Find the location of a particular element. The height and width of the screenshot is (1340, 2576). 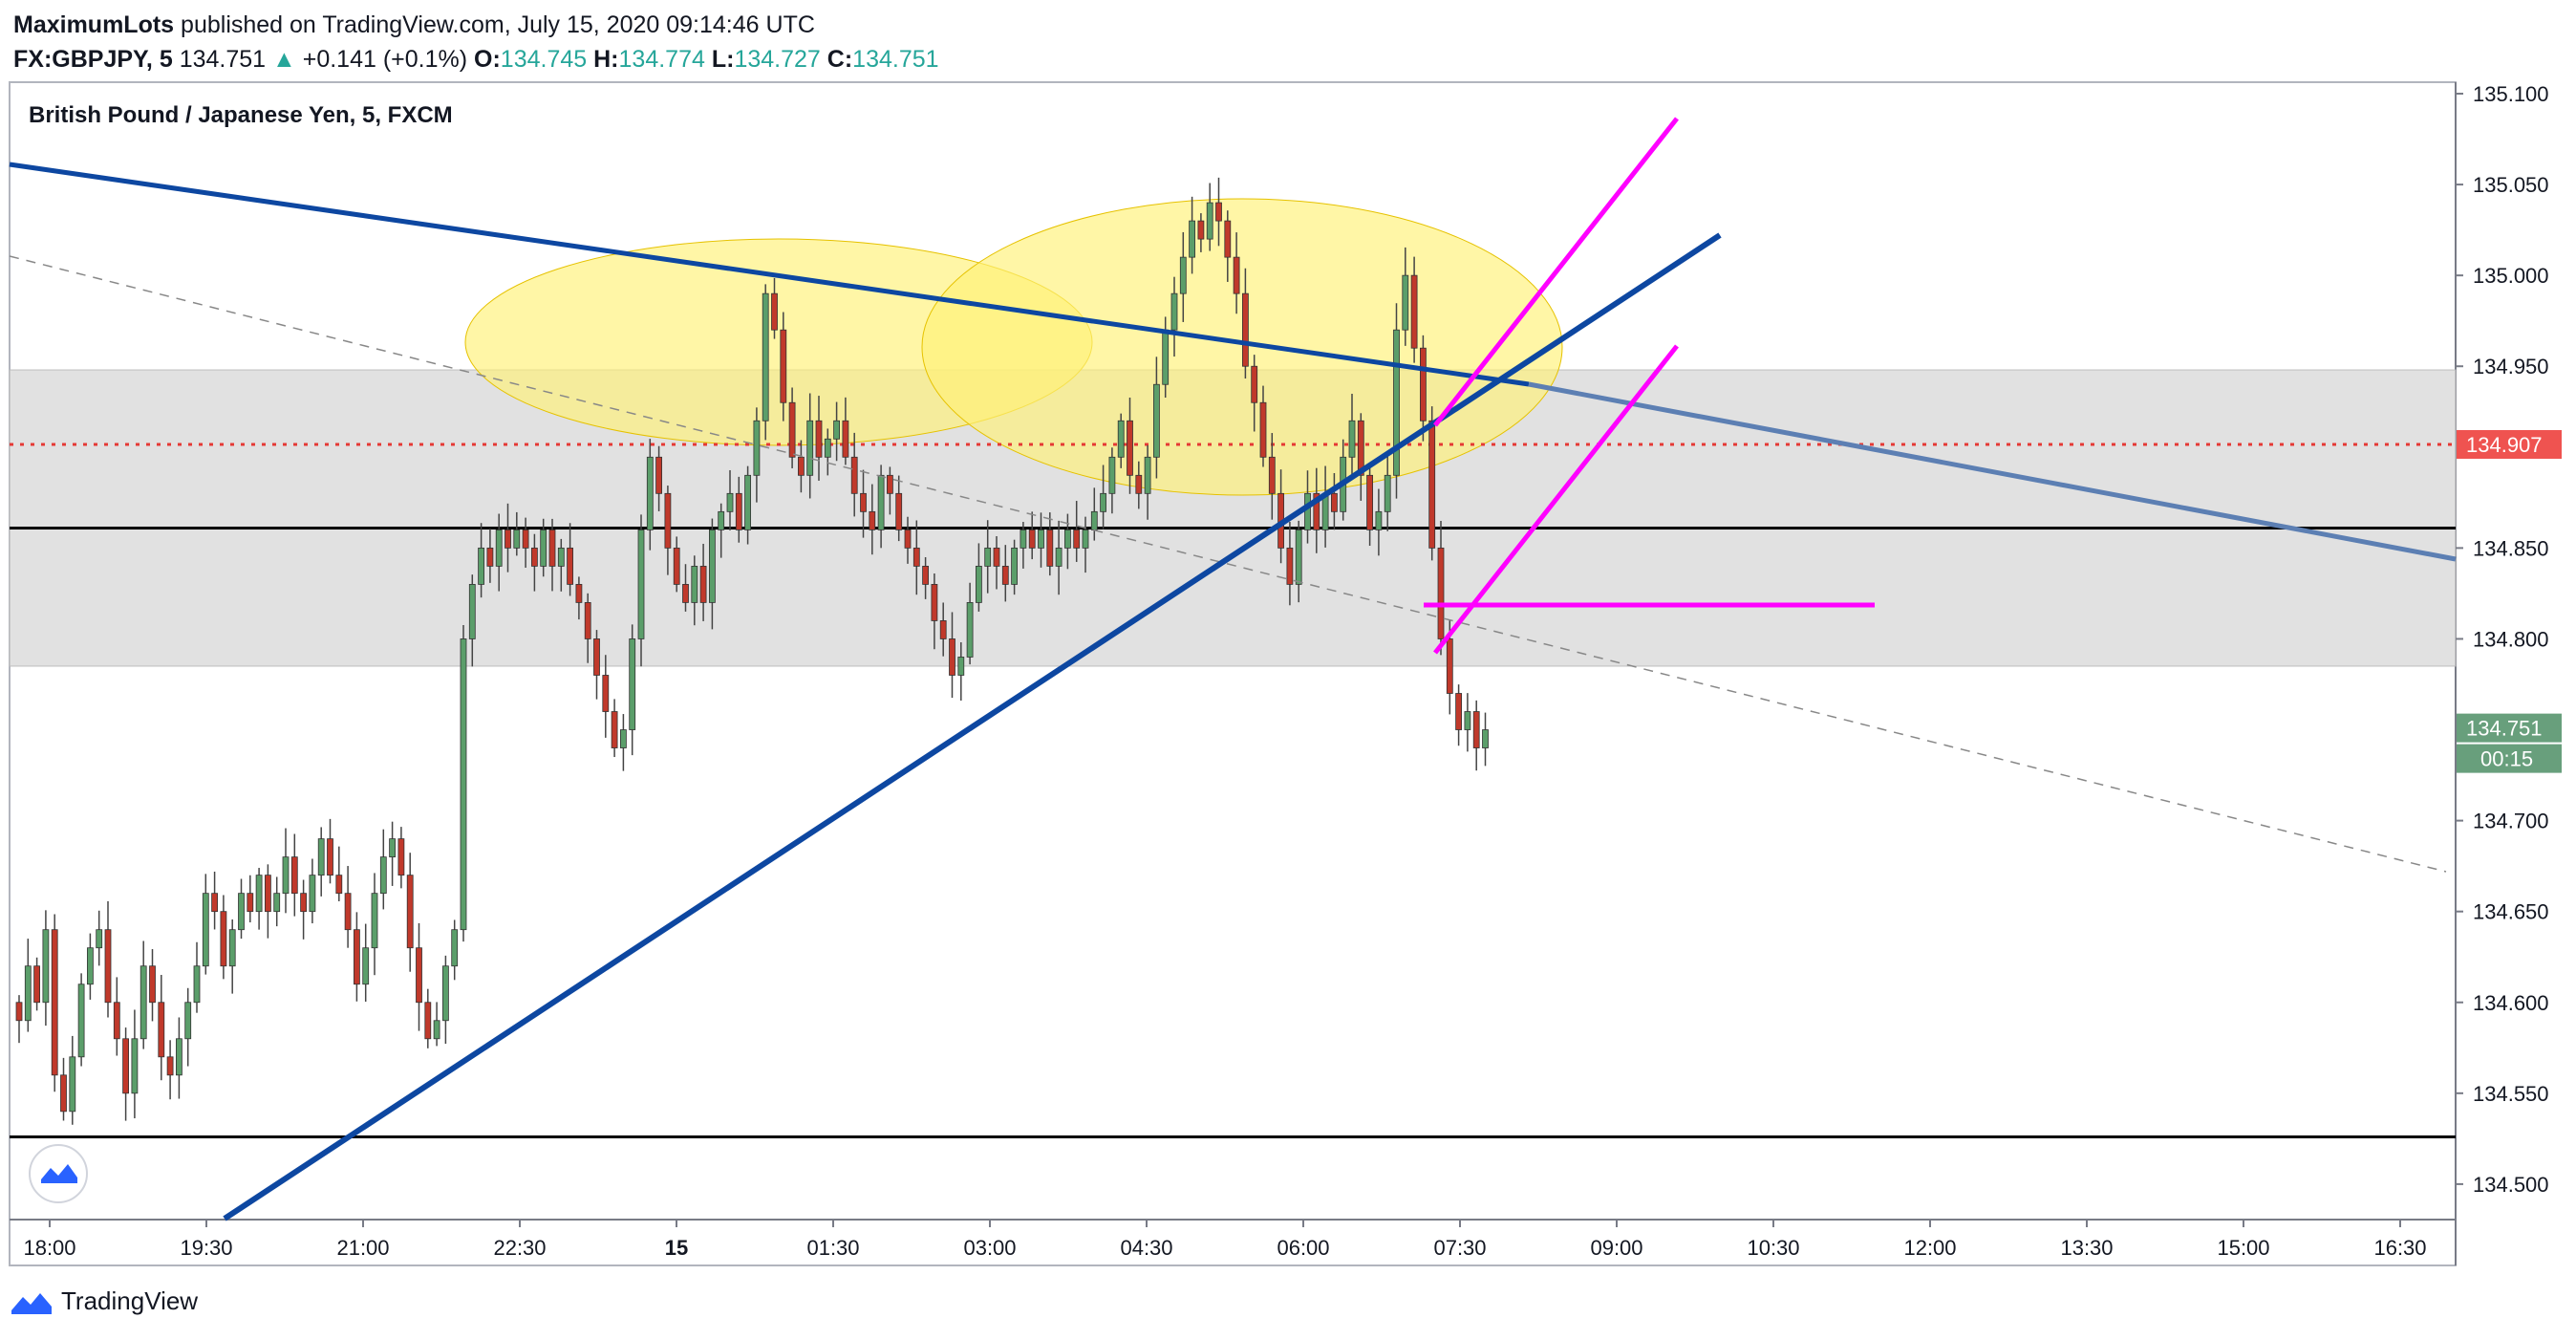

rising-channel-lower is located at coordinates (1556, 499).